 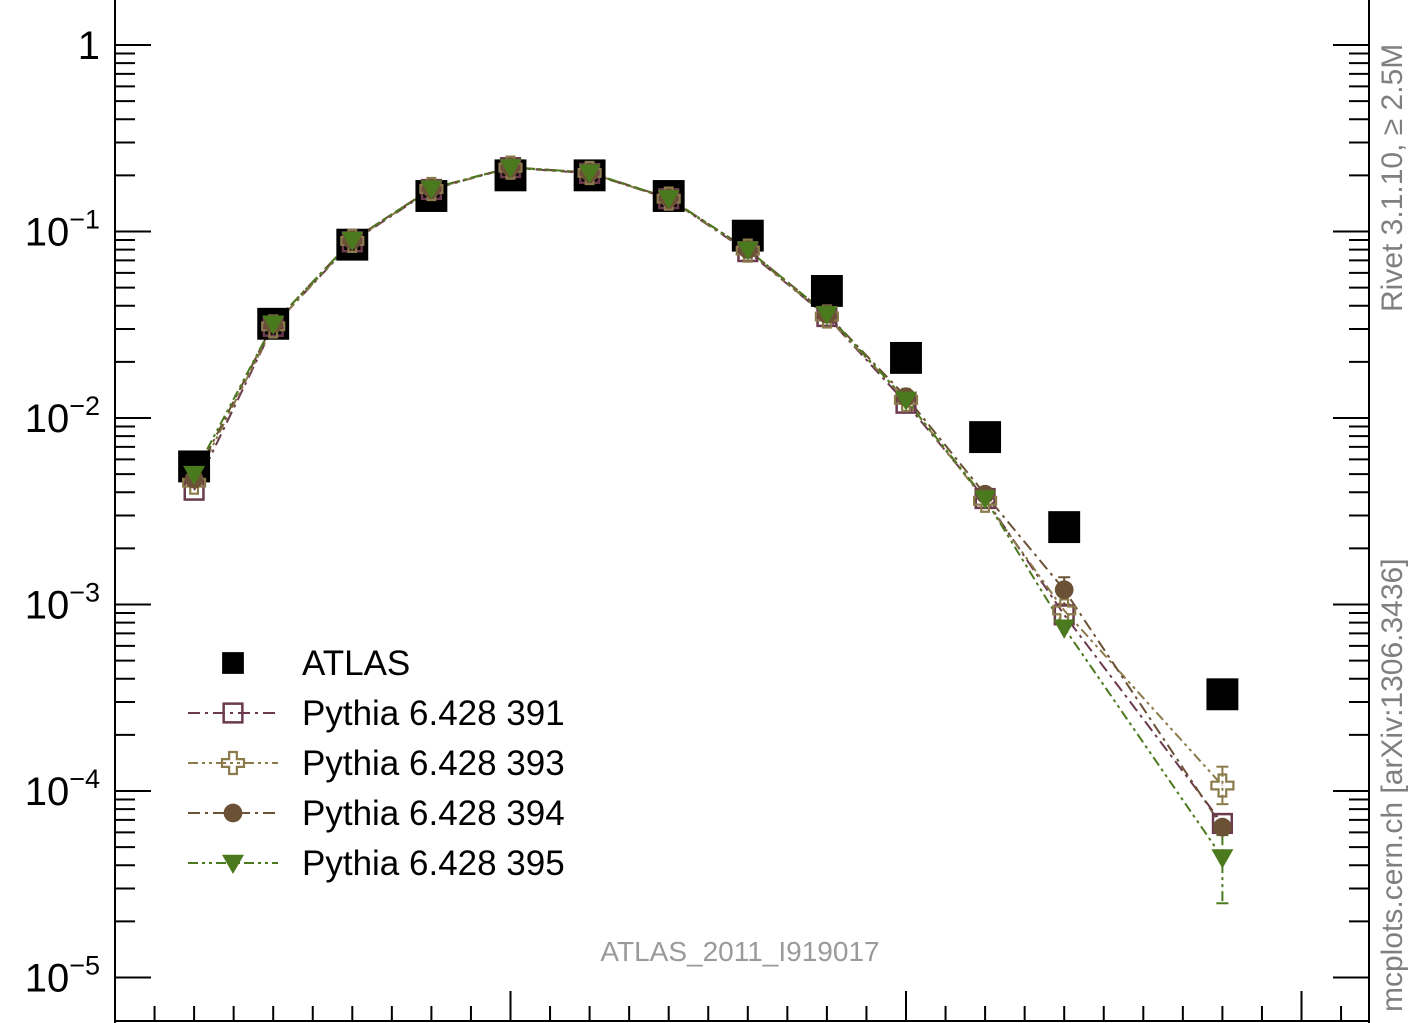 What do you see at coordinates (62, 603) in the screenshot?
I see `y-tick-label: 10⁻³` at bounding box center [62, 603].